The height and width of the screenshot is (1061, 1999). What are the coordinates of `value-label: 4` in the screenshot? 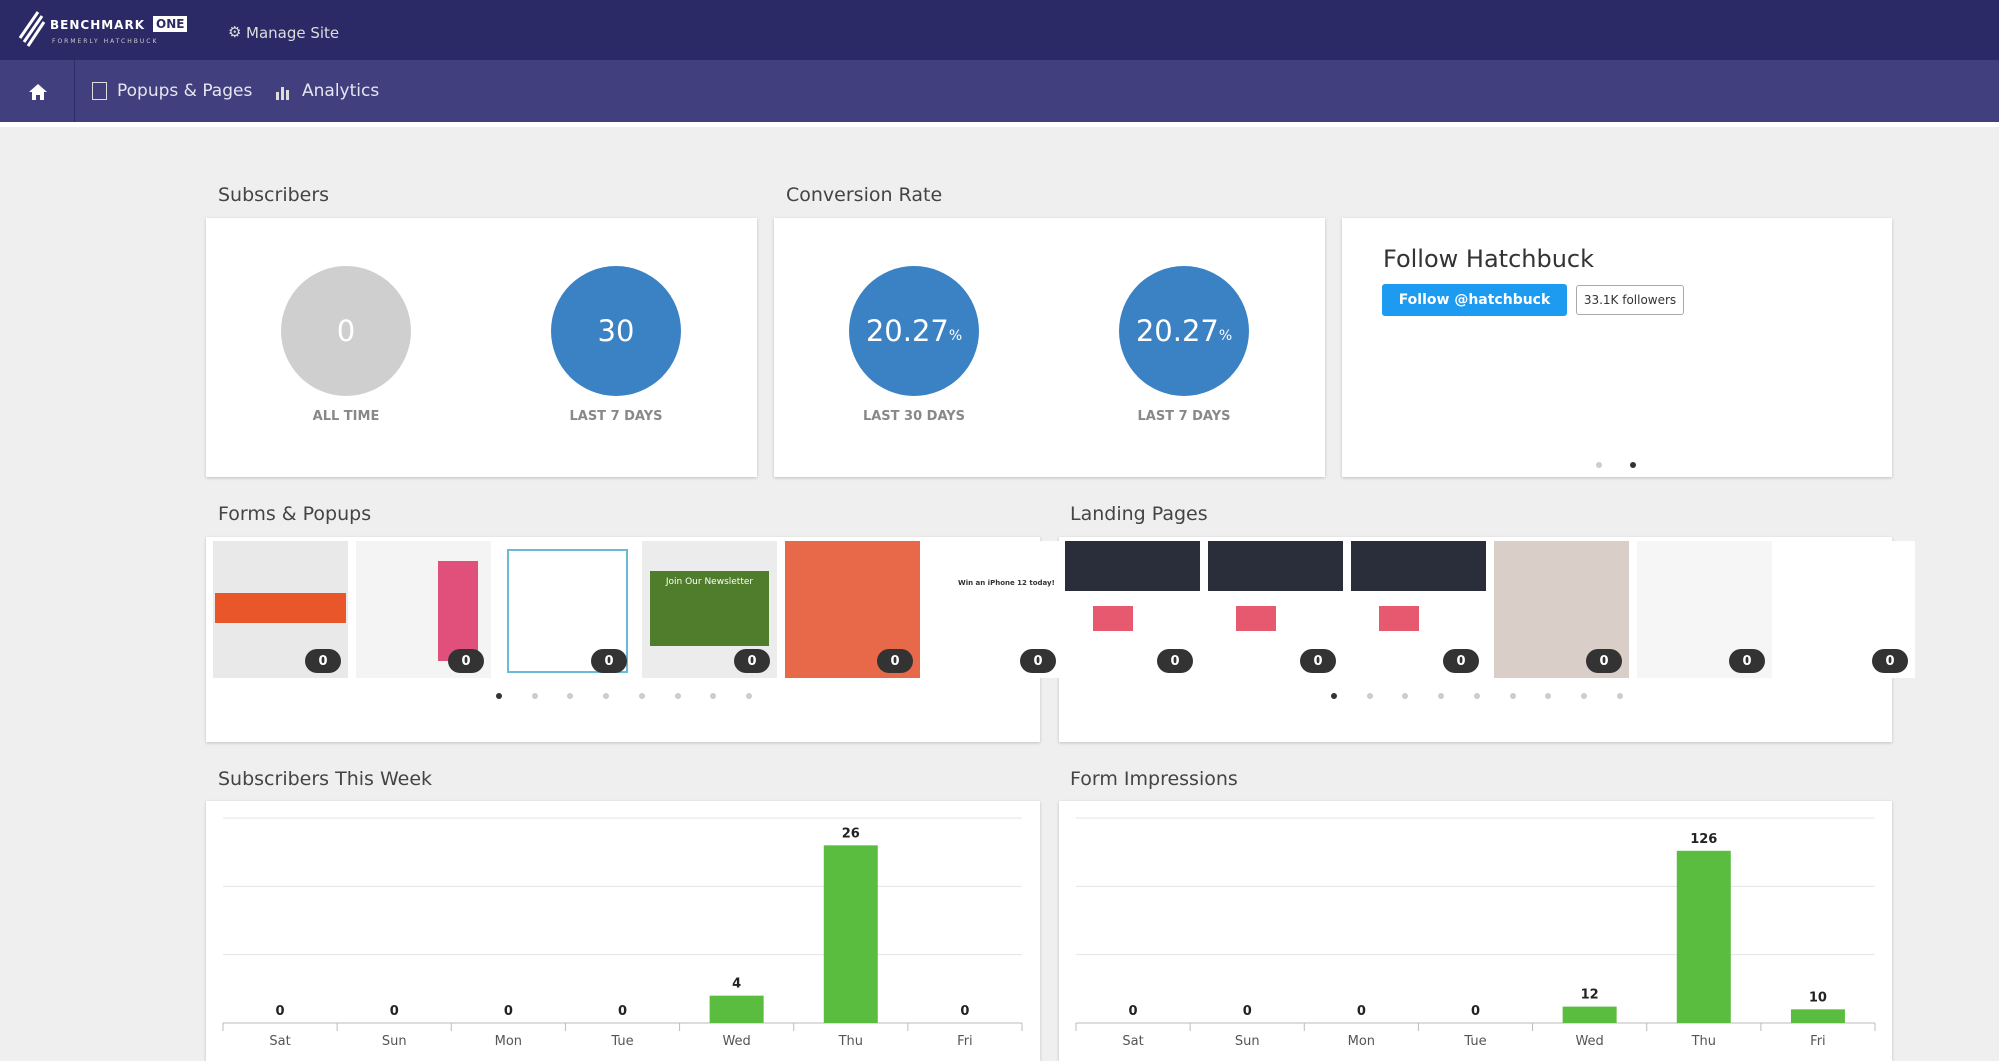 It's located at (736, 984).